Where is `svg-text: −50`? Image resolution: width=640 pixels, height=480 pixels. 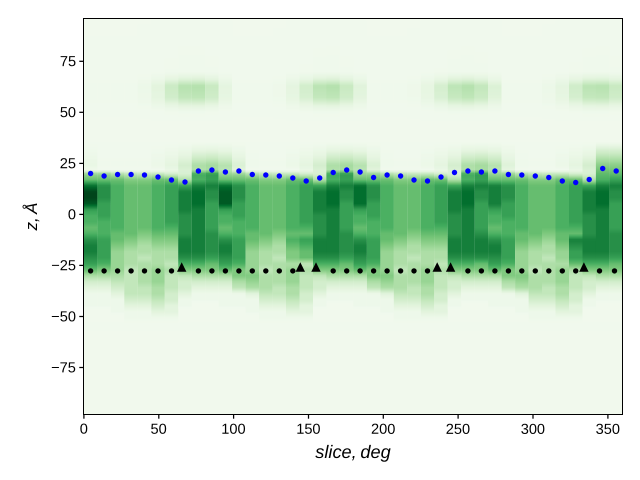
svg-text: −50 is located at coordinates (63, 317).